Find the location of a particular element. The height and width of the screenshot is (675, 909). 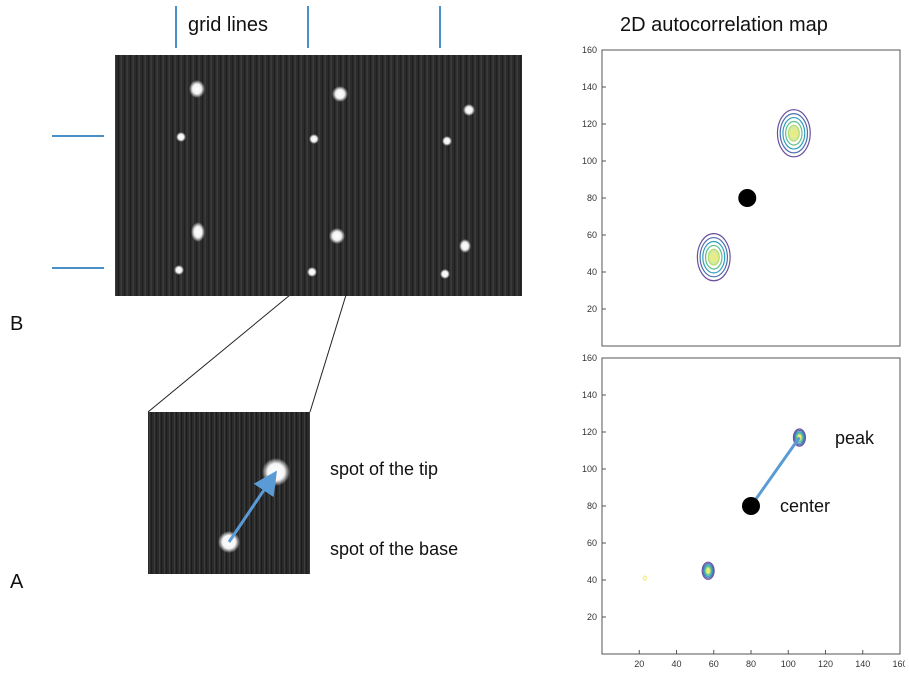

center-label: center is located at coordinates (805, 506).